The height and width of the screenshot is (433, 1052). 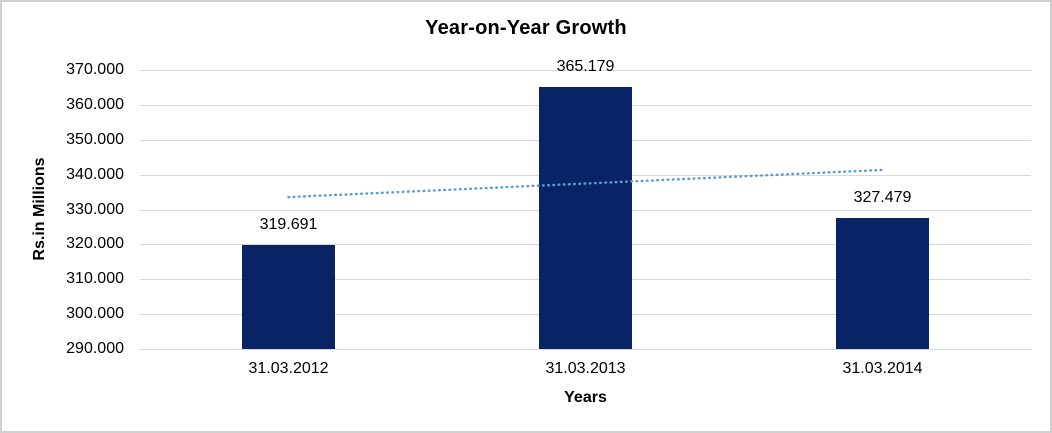 I want to click on y-tick-label: 350.000, so click(x=95, y=139).